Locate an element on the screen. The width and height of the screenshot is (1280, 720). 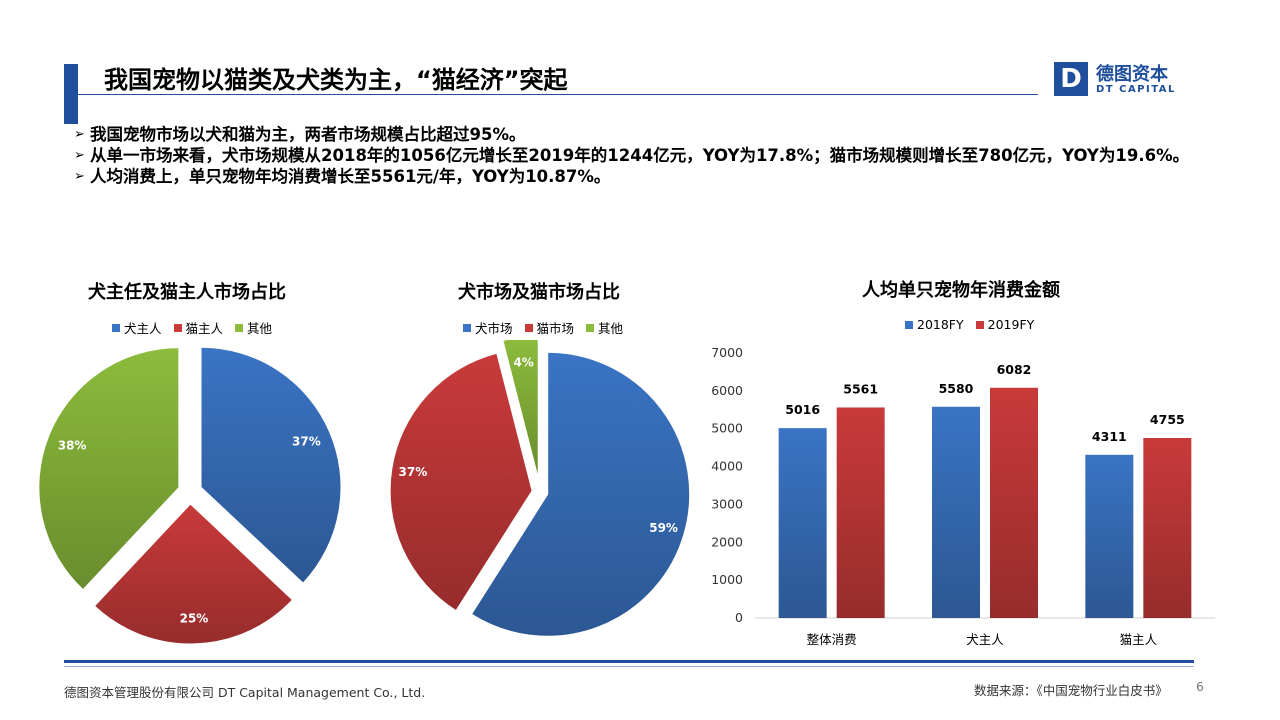
footer-source: 数据来源：《中国宠物行业白皮书》 is located at coordinates (1071, 690).